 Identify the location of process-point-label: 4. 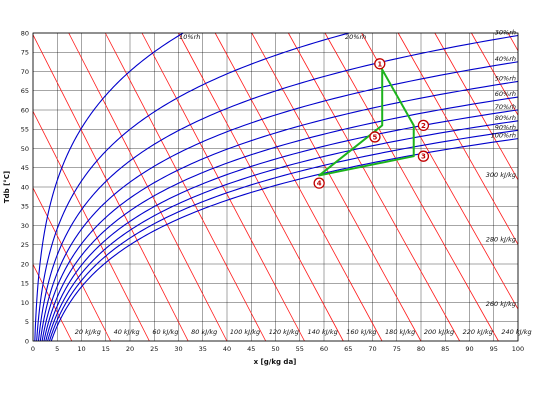
(319, 184).